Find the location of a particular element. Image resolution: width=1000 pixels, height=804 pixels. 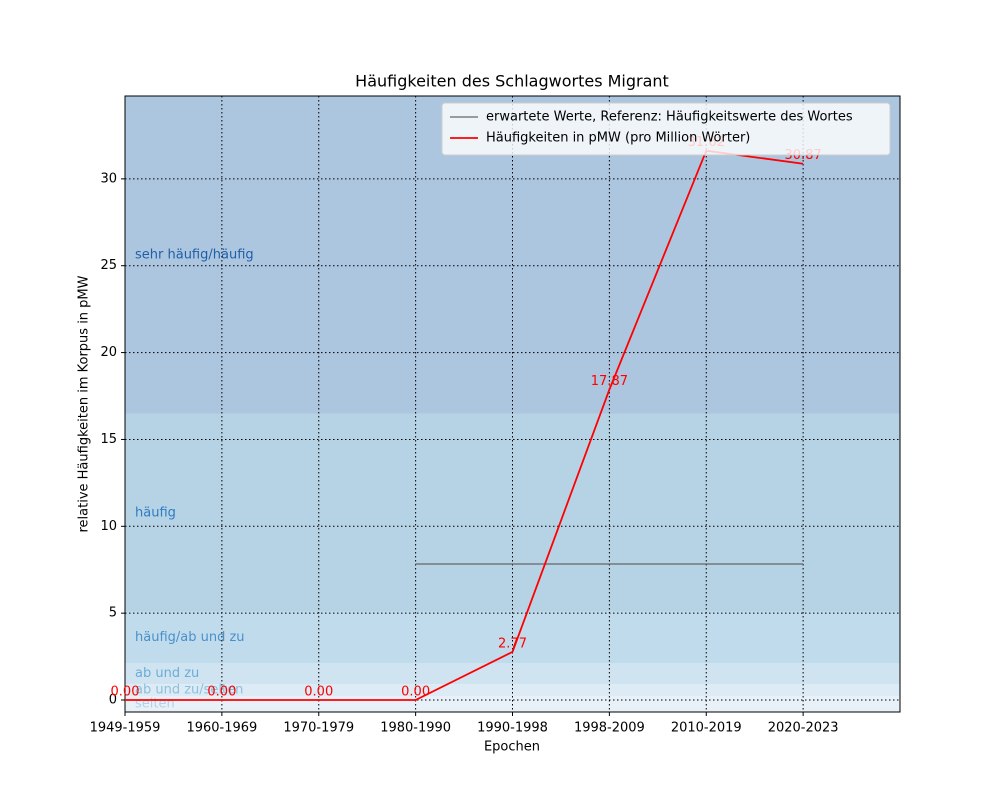

band-label: sehr häufig/häufig is located at coordinates (194, 254).